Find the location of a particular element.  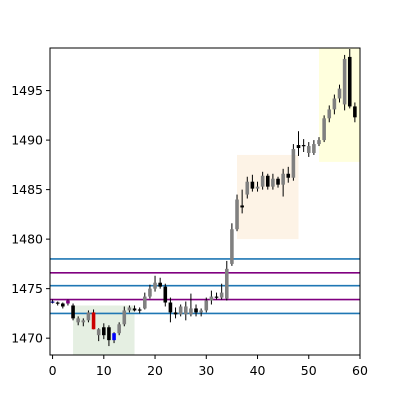

x-tick-label: 60 is located at coordinates (360, 370).